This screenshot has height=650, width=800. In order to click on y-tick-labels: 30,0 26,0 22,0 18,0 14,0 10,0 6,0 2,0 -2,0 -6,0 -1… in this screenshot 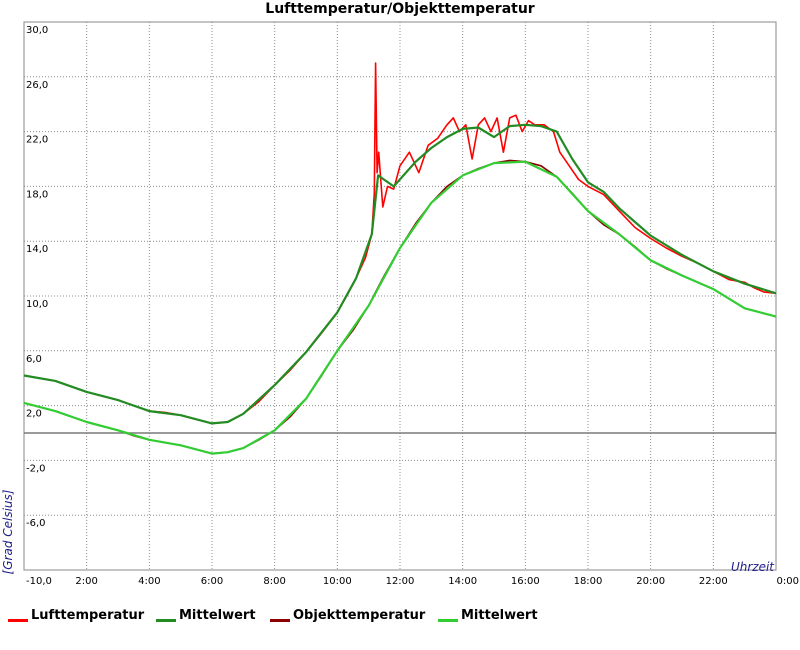, I will do `click(39, 306)`.